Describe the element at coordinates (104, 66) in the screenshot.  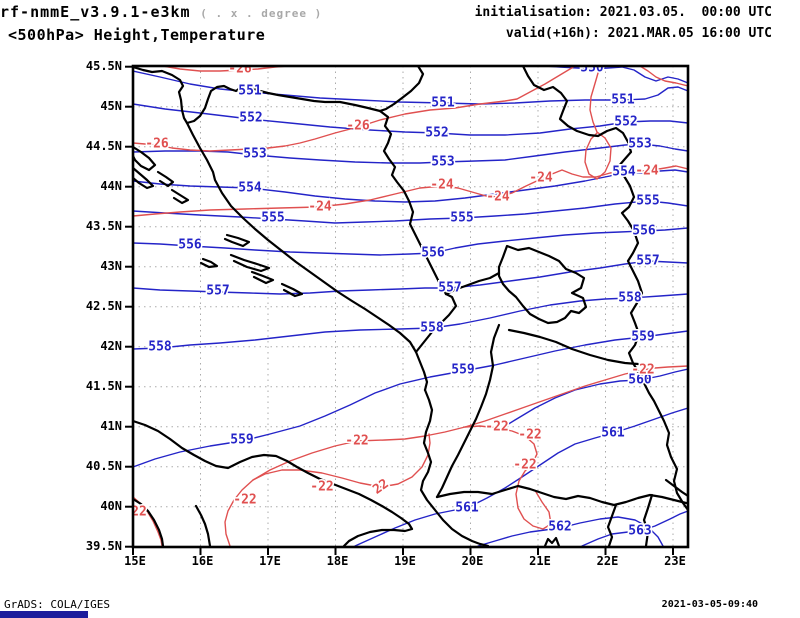
I see `svg-text: 45.5N` at that location.